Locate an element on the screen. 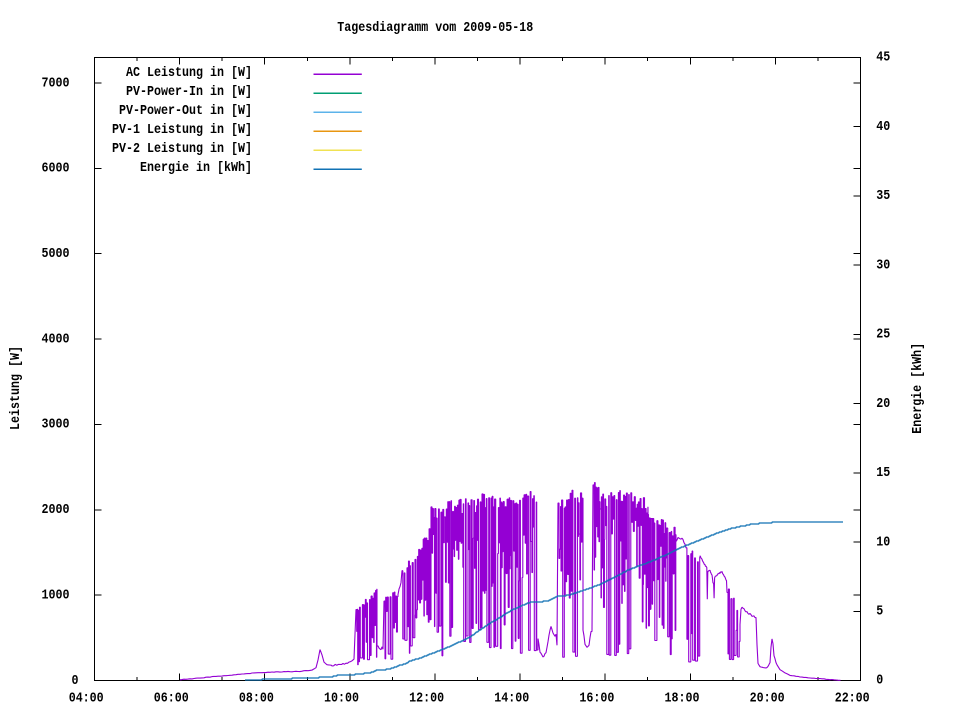  svg-text: 40 is located at coordinates (883, 127).